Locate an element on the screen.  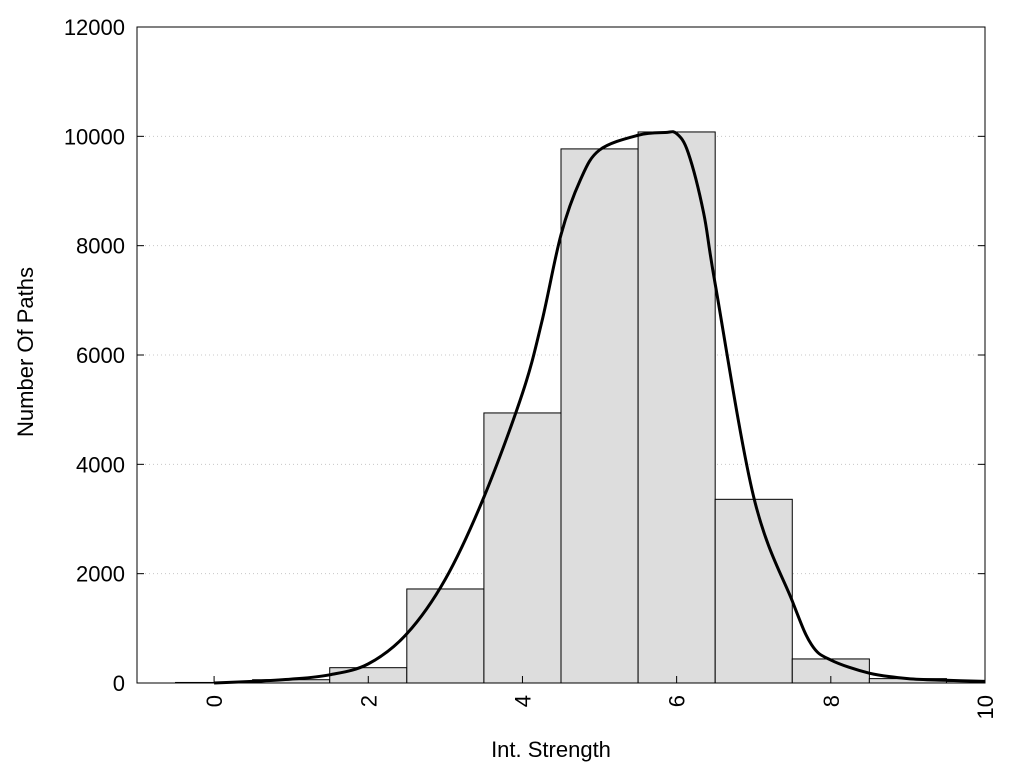
y-tick-label: 2000 is located at coordinates (100, 574).